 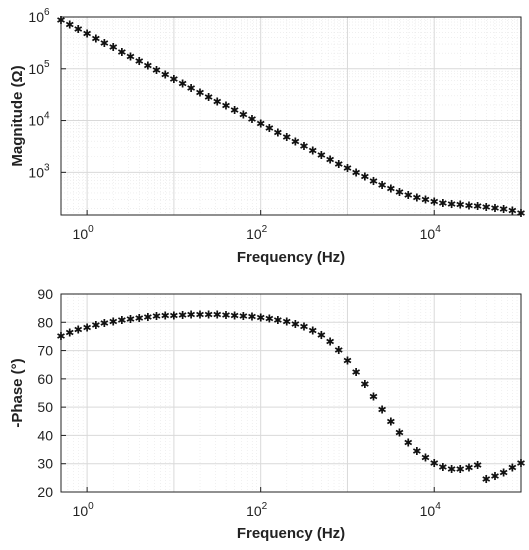 I want to click on phase-y-tick-label: 60, so click(x=45, y=379).